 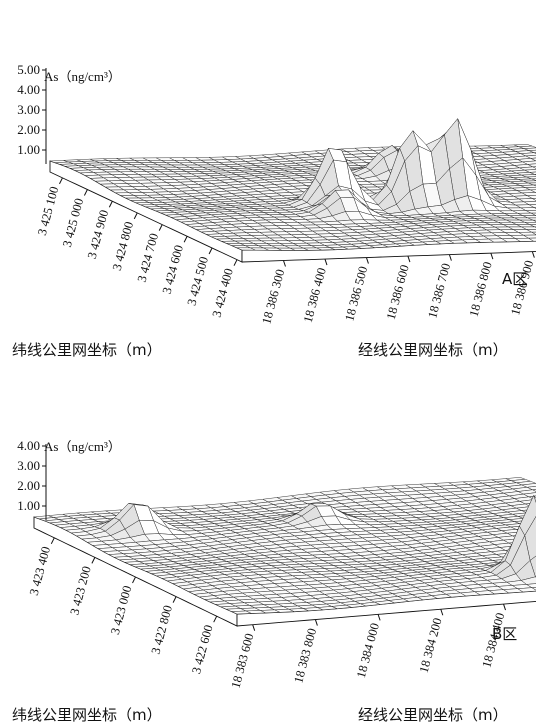 What do you see at coordinates (273, 297) in the screenshot?
I see `y-tick-label: 18 386 300` at bounding box center [273, 297].